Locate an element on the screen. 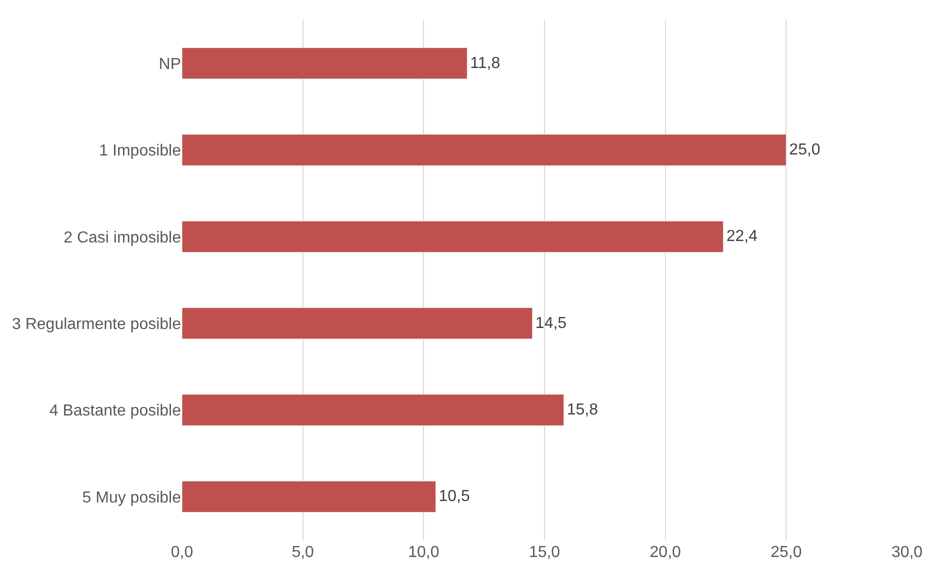 This screenshot has width=945, height=580. x-tick-label: 20,0 is located at coordinates (665, 552).